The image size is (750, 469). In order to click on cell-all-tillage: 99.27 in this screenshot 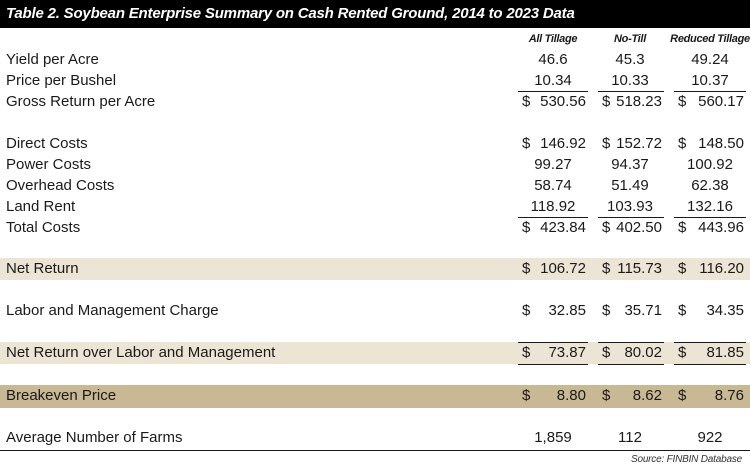, I will do `click(553, 164)`.